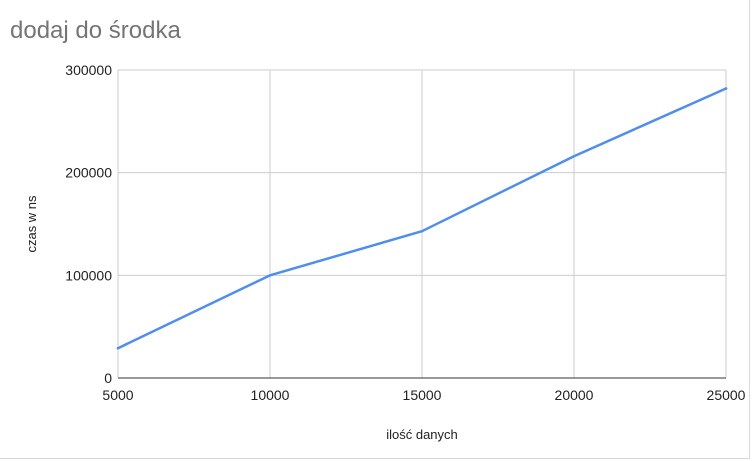  What do you see at coordinates (574, 395) in the screenshot?
I see `x-tick-label: 20000` at bounding box center [574, 395].